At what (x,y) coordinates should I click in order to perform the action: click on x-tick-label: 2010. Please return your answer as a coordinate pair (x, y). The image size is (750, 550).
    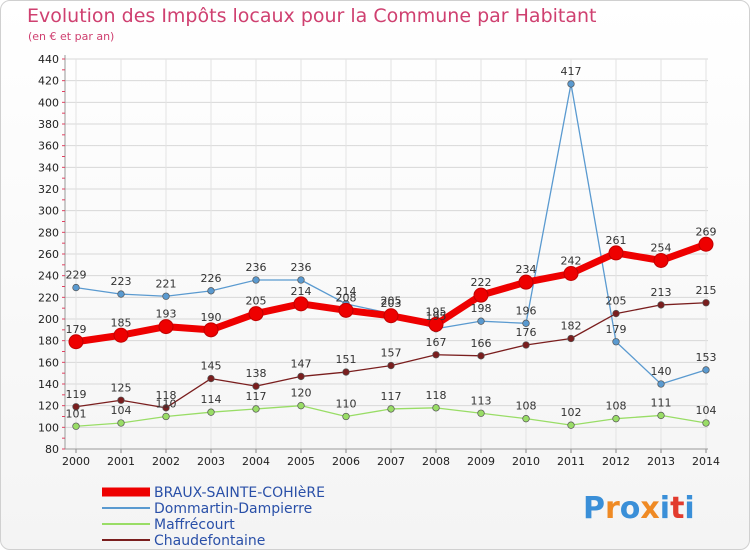
    Looking at the image, I should click on (526, 461).